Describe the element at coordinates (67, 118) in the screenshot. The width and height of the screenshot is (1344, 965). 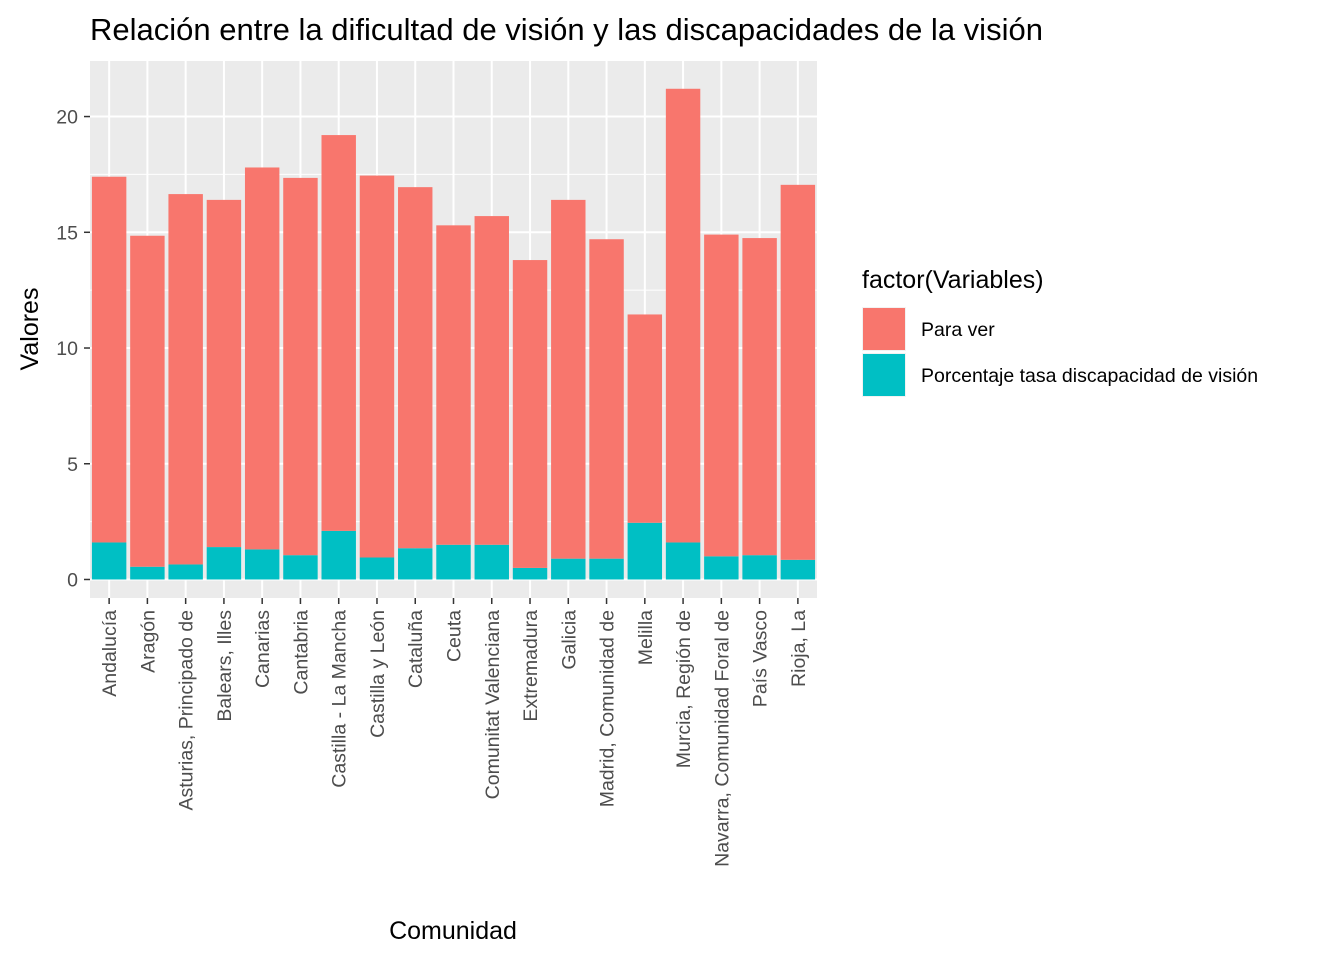
I see `y-tick-label: 20` at that location.